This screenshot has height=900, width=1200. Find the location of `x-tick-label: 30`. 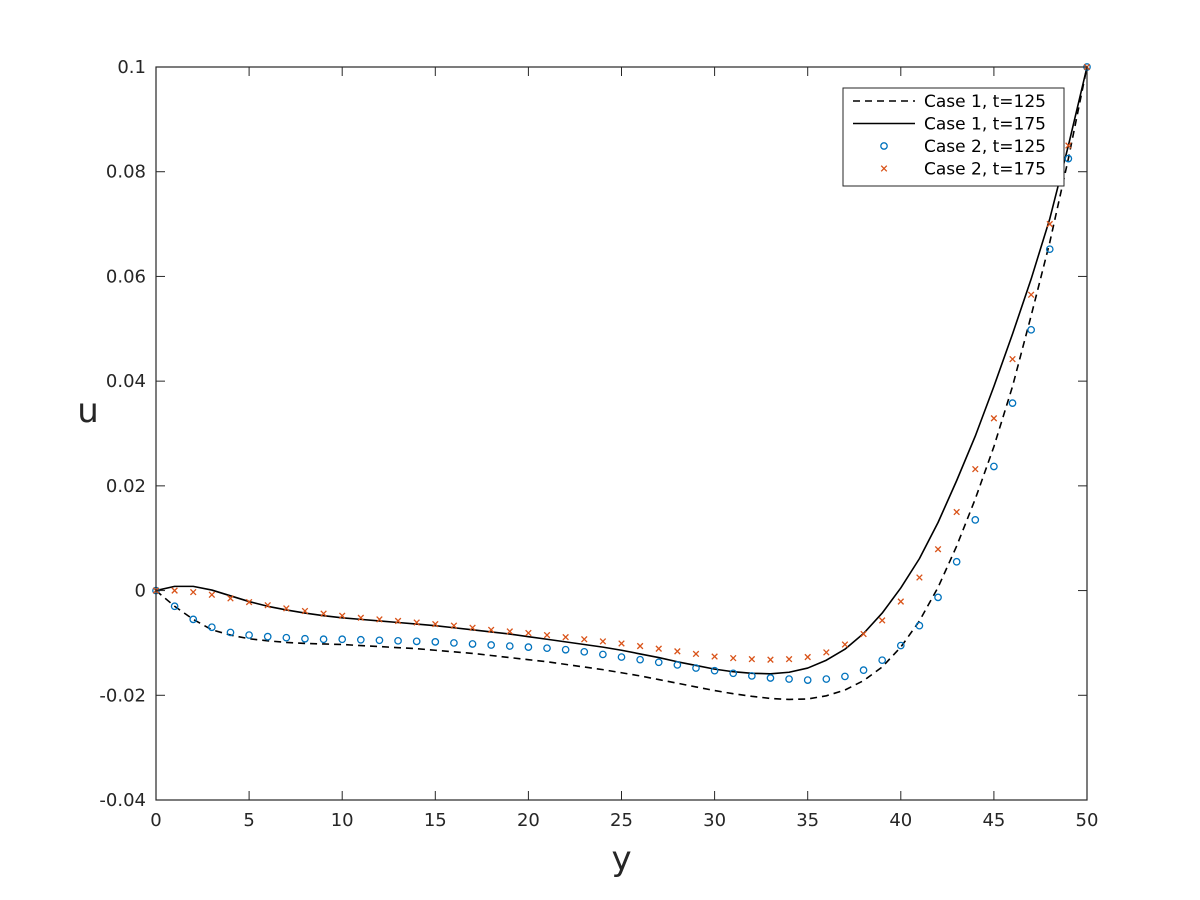

x-tick-label: 30 is located at coordinates (714, 820).